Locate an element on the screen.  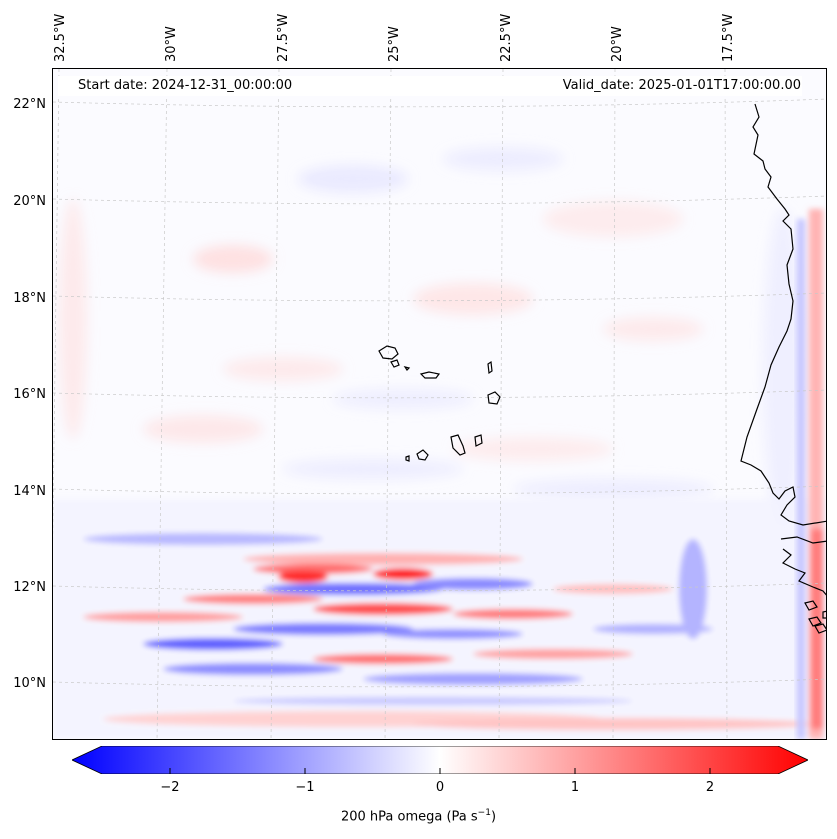
lon-label-27-5w: 27.5°W is located at coordinates (283, 37).